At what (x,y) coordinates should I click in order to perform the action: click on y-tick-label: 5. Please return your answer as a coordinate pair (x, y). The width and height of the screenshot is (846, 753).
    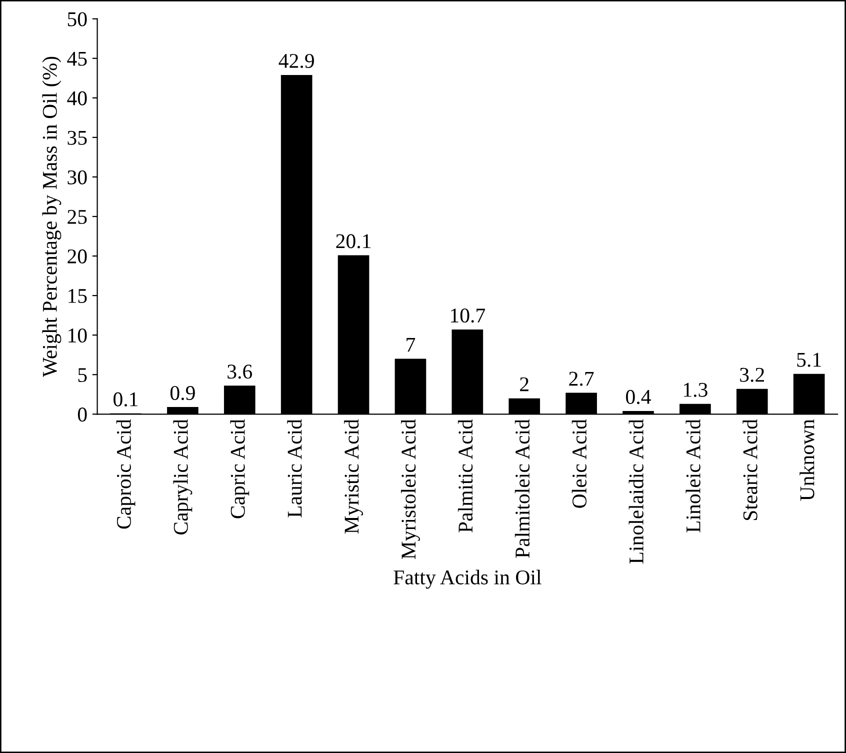
    Looking at the image, I should click on (82, 375).